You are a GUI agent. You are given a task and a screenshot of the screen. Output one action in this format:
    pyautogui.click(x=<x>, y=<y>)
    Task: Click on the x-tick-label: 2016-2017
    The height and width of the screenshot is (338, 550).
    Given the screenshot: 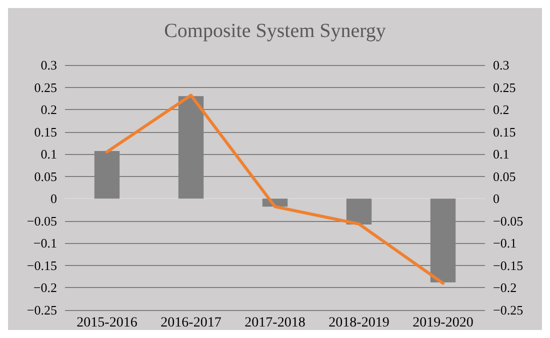 What is the action you would take?
    pyautogui.click(x=191, y=323)
    